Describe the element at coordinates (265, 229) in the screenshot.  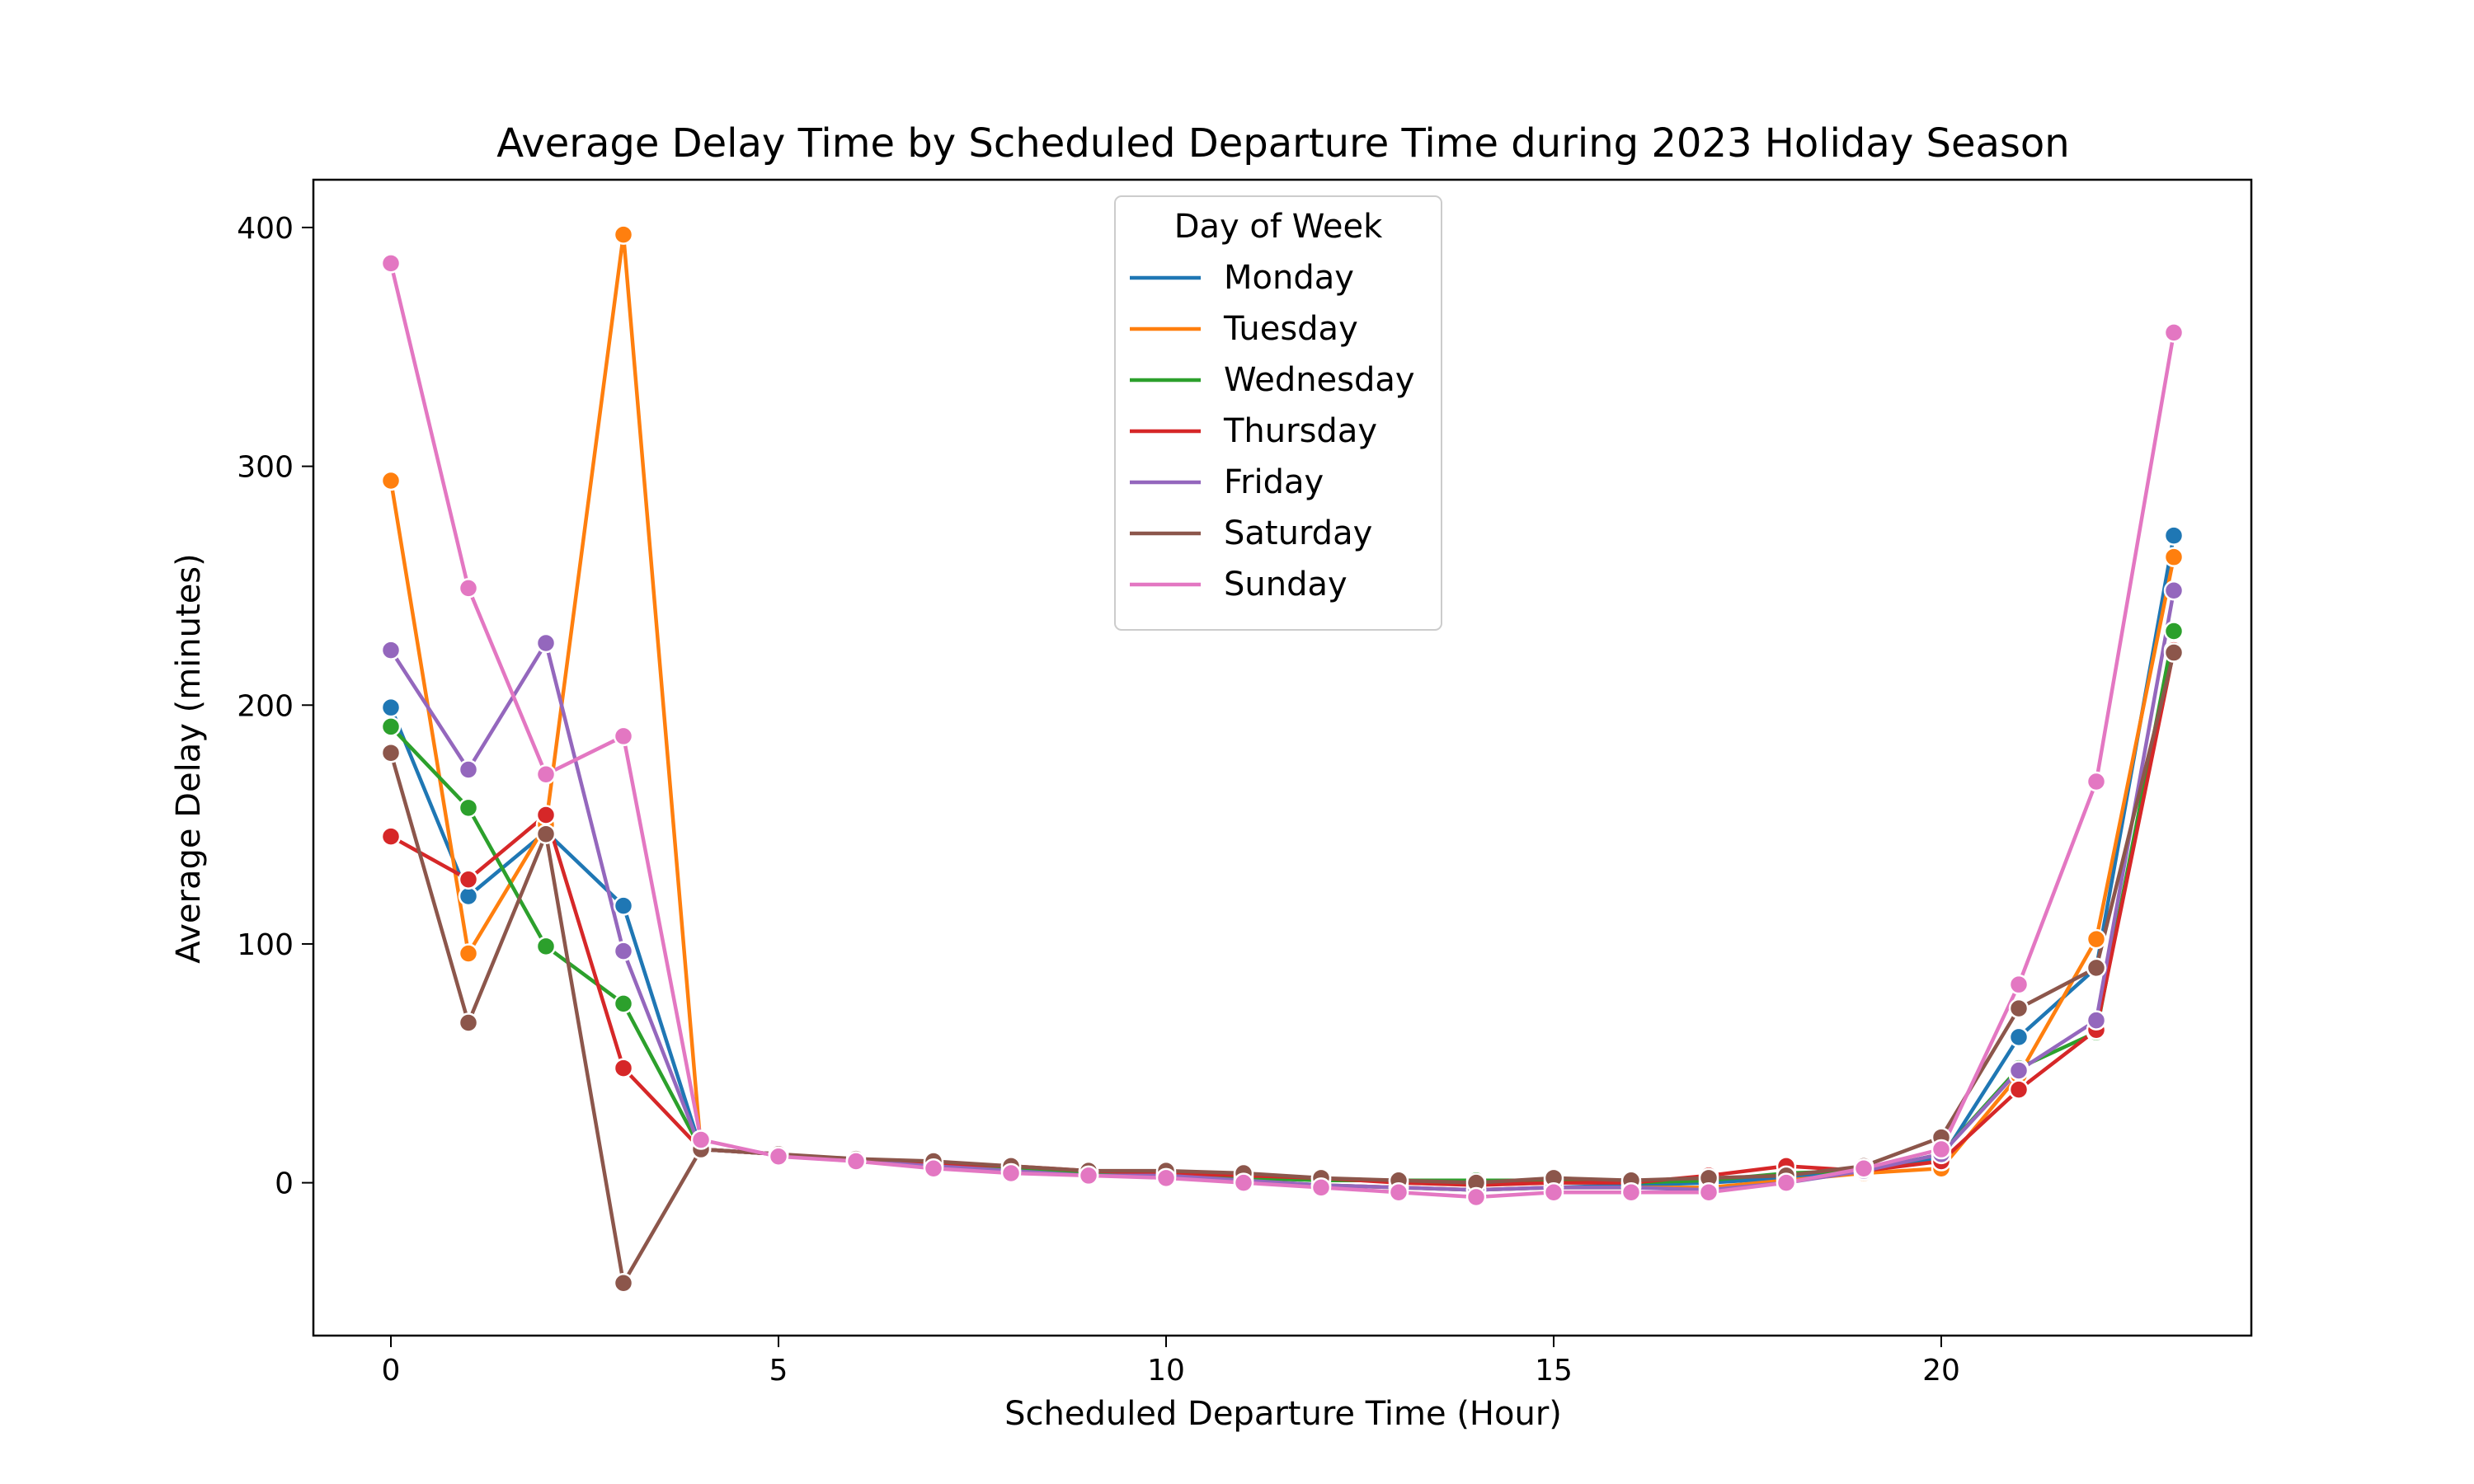
I see `y-tick-label: 400` at that location.